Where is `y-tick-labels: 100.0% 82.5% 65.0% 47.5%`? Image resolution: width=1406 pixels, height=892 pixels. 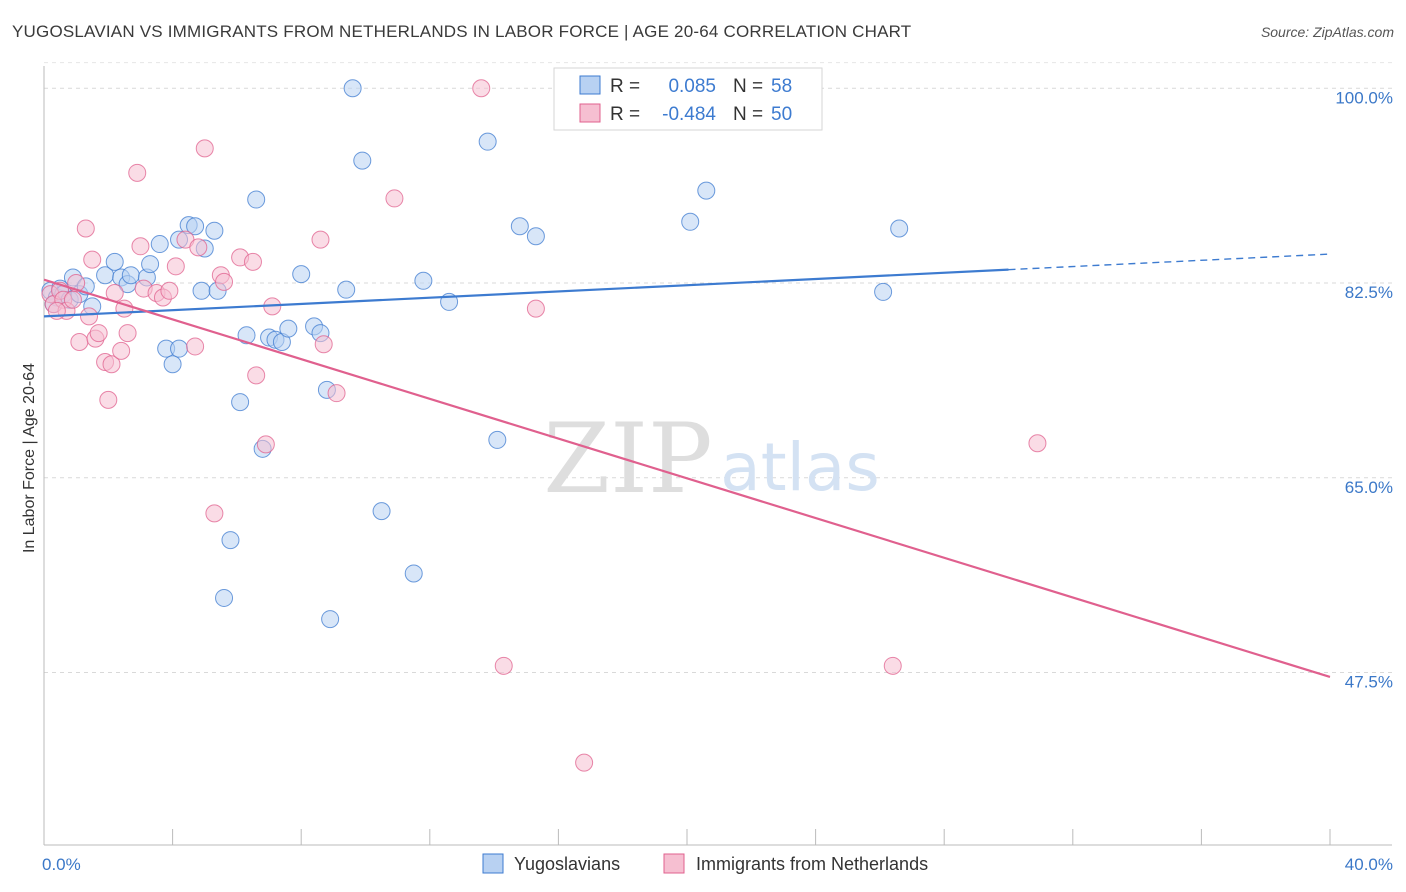
y-tick-labels: 100.0% 82.5% 65.0% 47.5% is located at coordinates (1364, 389).